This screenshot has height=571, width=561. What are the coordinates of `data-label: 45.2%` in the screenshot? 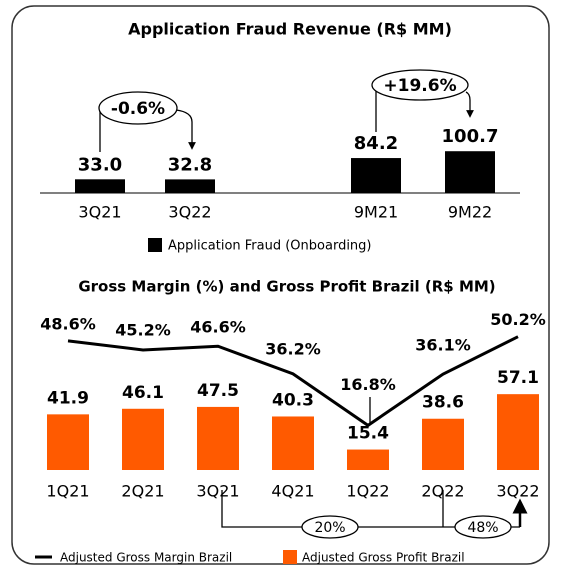 It's located at (143, 329).